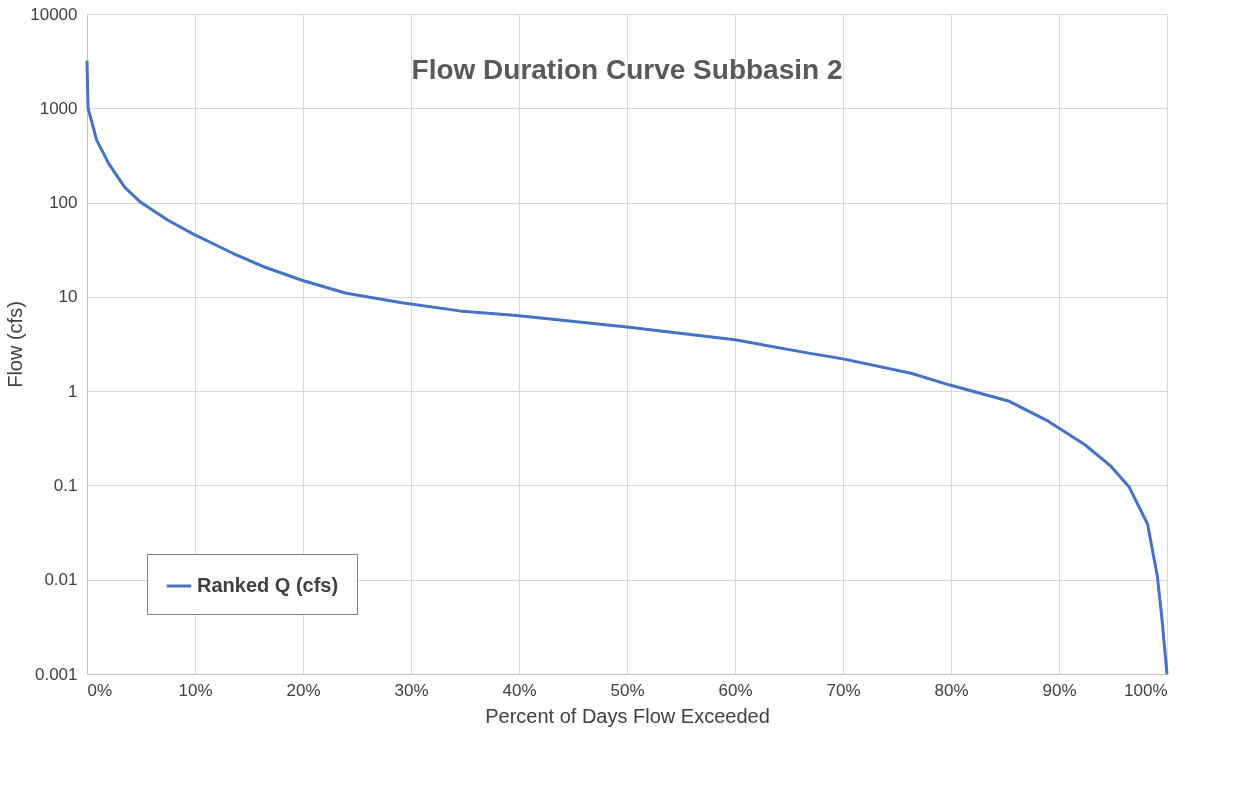  Describe the element at coordinates (58, 108) in the screenshot. I see `y-tick-label: 1000` at that location.